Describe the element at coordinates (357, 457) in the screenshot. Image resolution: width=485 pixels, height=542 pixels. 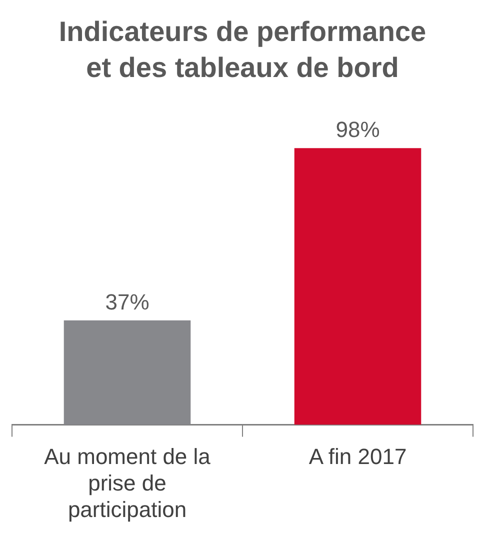
I see `x-tick-label: A fin 2017` at that location.